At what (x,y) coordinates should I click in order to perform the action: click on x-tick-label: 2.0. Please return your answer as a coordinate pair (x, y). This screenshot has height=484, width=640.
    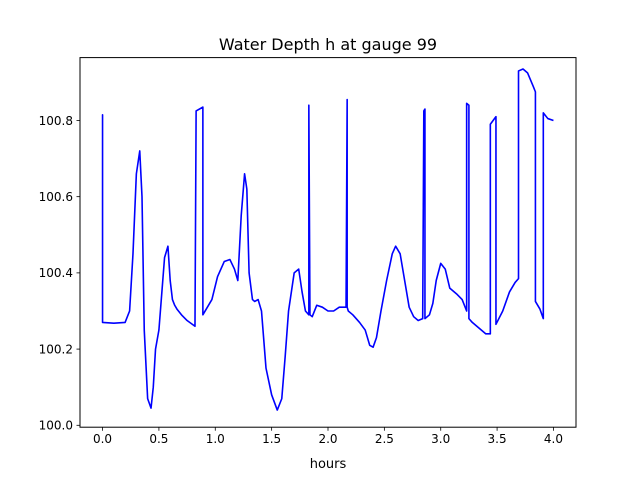
    Looking at the image, I should click on (327, 439).